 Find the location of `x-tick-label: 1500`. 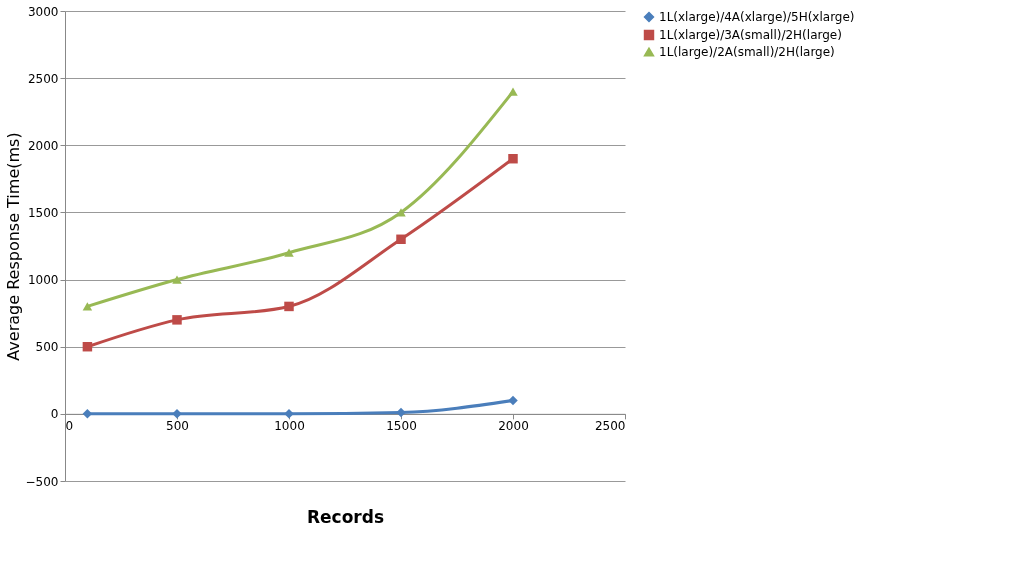

x-tick-label: 1500 is located at coordinates (401, 426).